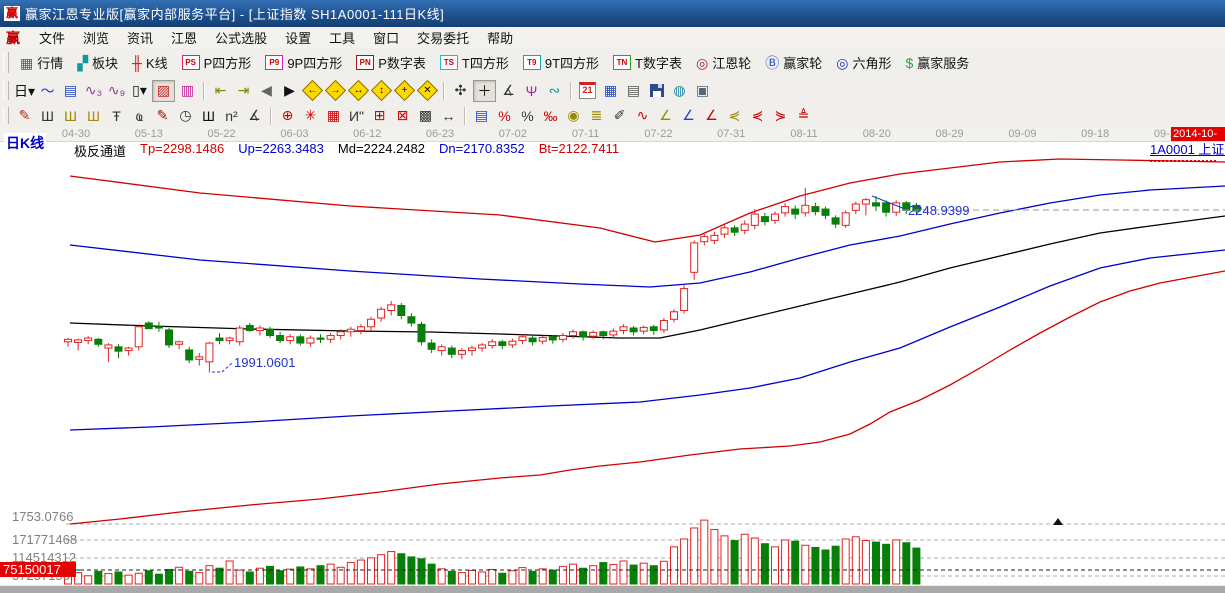 The image size is (1225, 593). I want to click on gold-comb2-tool: Ш, so click(93, 116).